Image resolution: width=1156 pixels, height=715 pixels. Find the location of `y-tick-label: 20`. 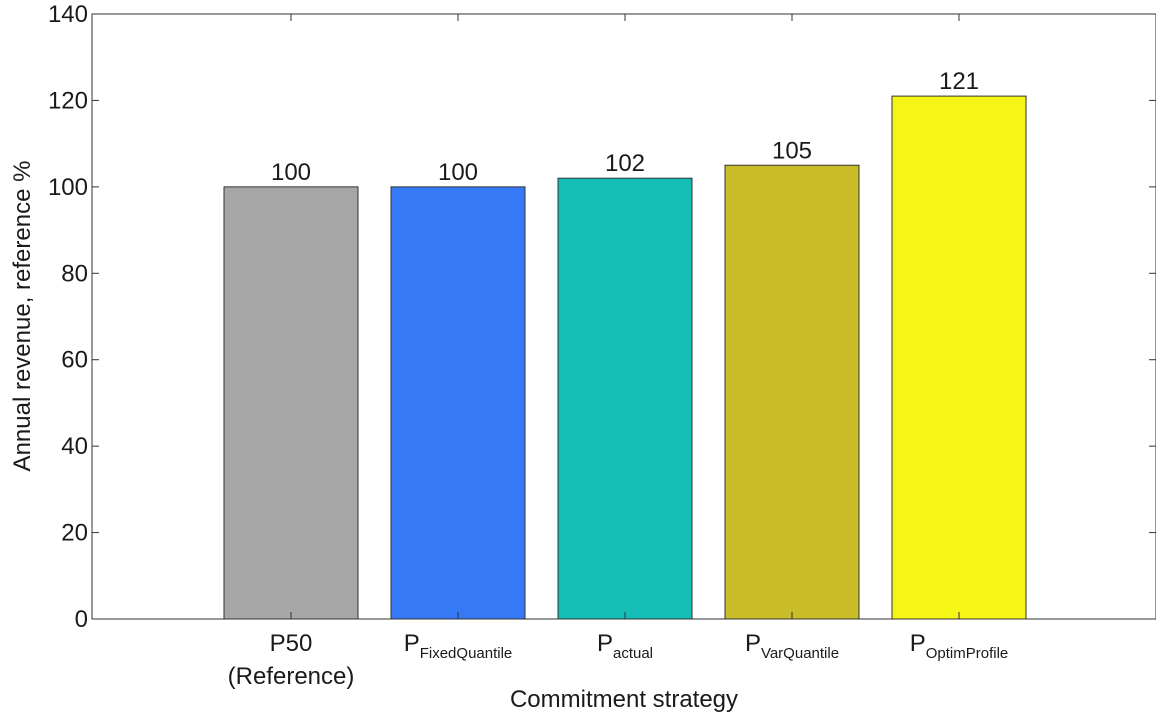

y-tick-label: 20 is located at coordinates (74, 533).